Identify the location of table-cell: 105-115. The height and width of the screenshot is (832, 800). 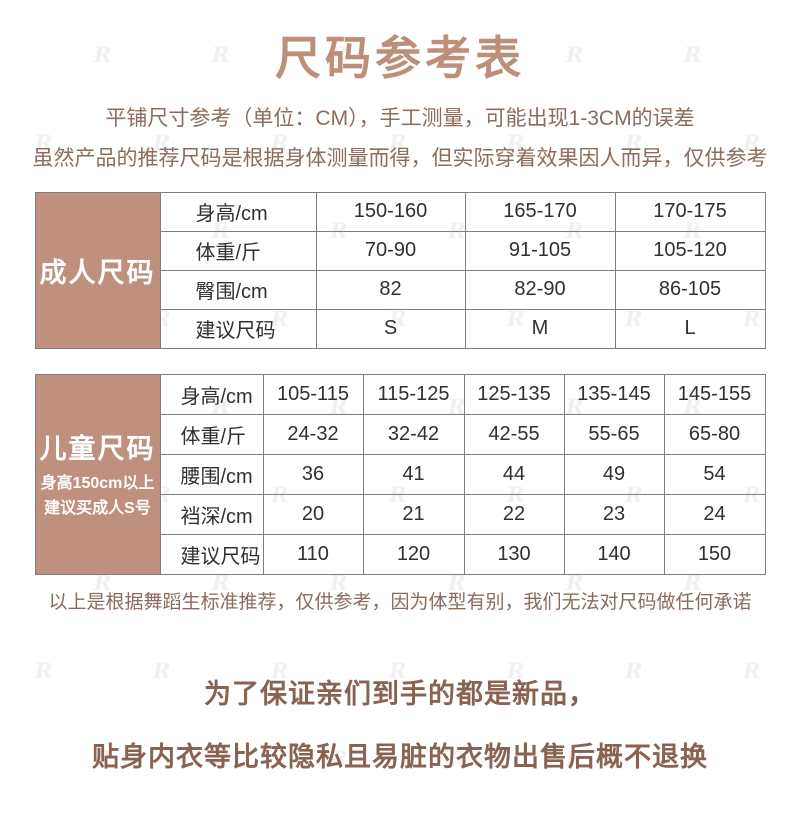
(313, 394).